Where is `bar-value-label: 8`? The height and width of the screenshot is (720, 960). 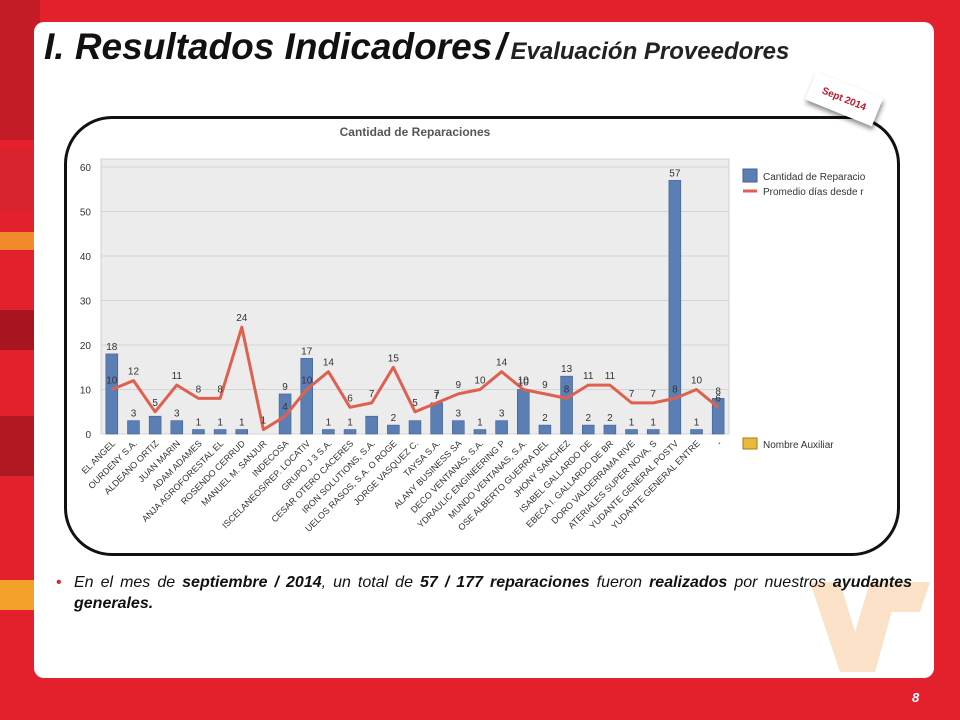 bar-value-label: 8 is located at coordinates (718, 391).